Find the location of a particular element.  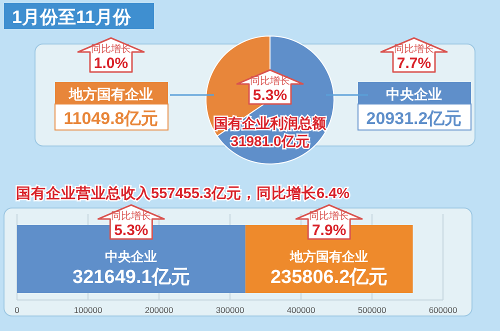

text: 1.0% is located at coordinates (111, 63).